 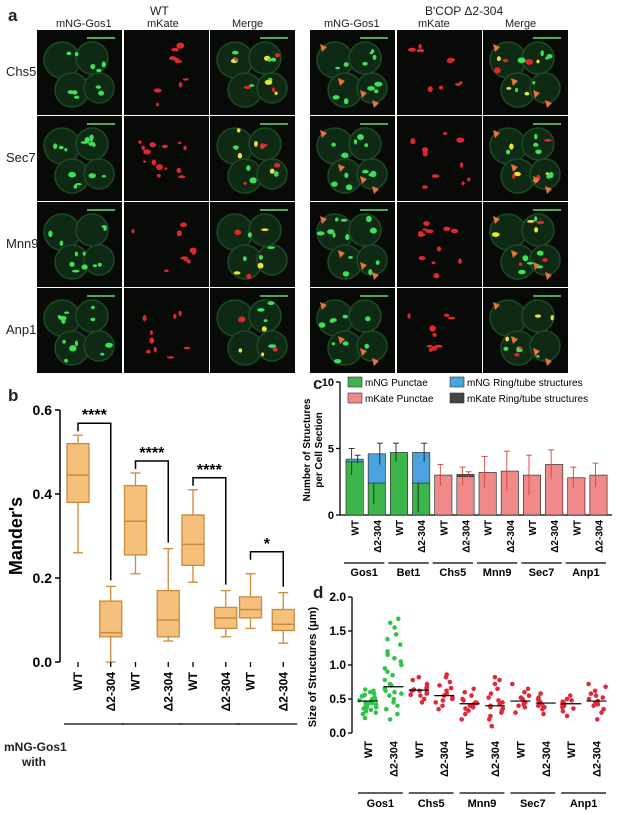 I want to click on micrograph-anp1-mut-merge, so click(x=525, y=330).